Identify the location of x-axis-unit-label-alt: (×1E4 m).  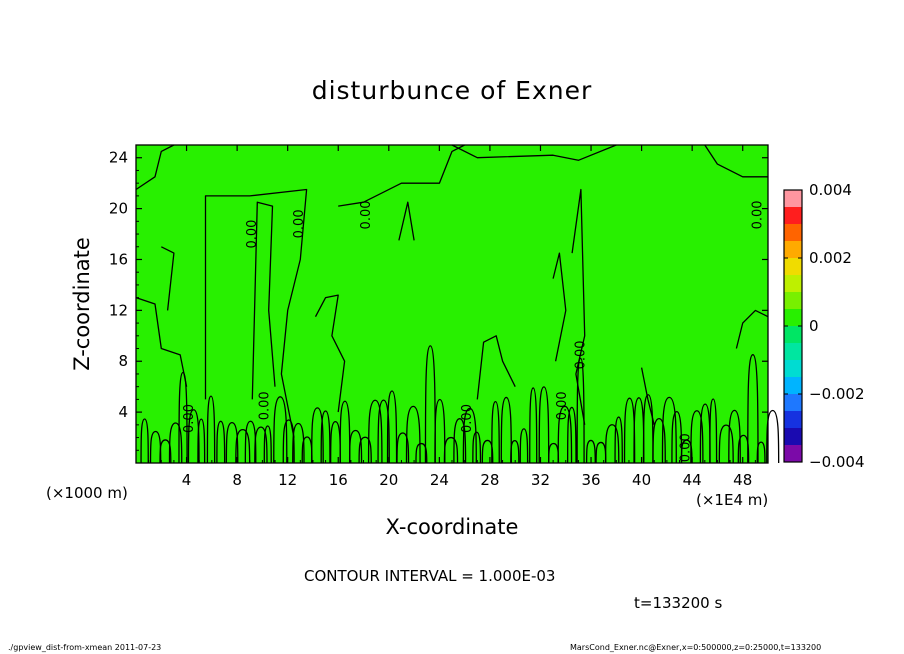
(732, 500).